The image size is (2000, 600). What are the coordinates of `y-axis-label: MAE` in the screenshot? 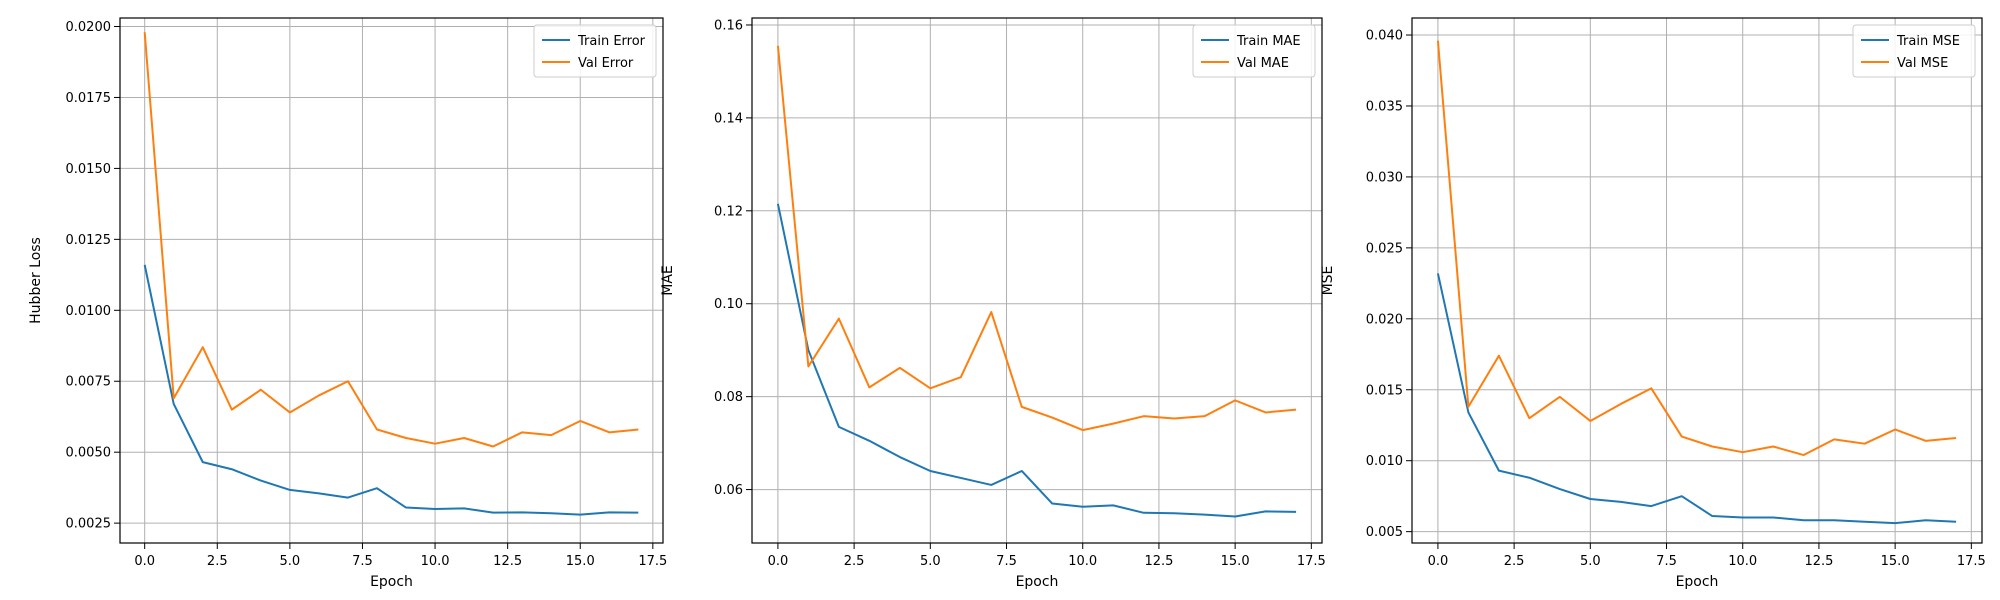 It's located at (668, 280).